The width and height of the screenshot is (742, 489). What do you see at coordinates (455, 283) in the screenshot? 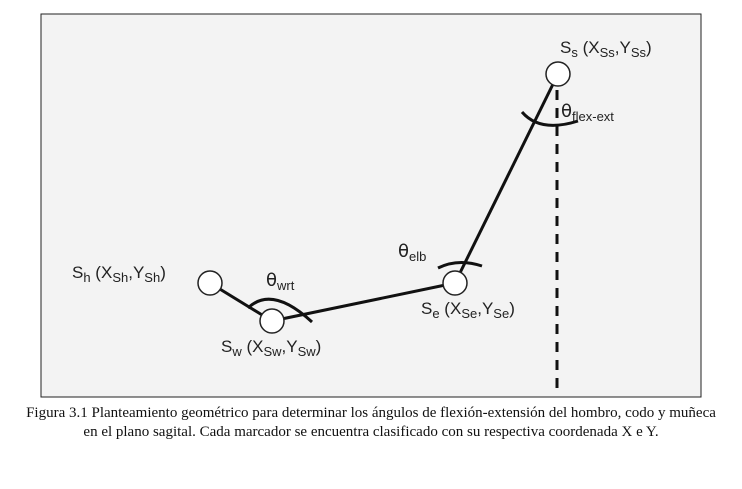
I see `marker-elbow` at bounding box center [455, 283].